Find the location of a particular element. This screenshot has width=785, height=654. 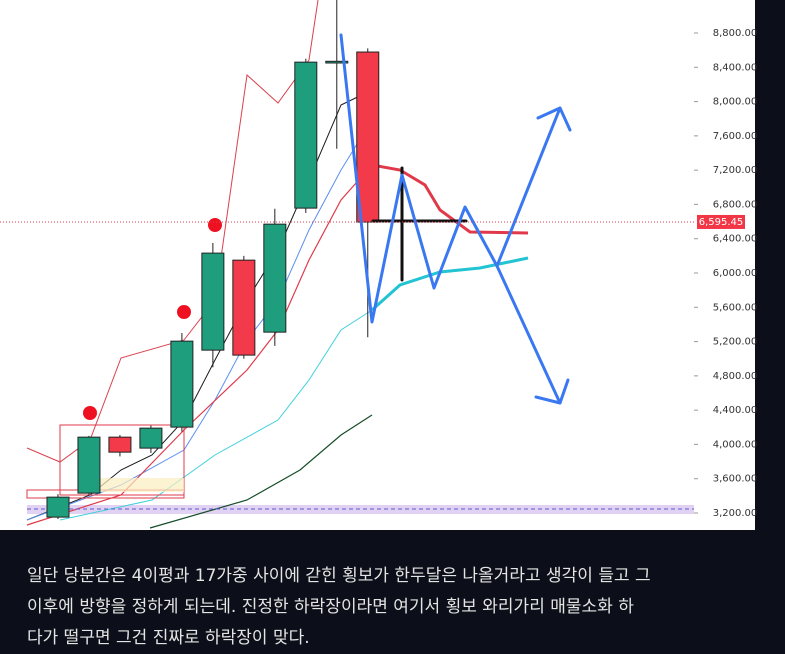

y-tick-label: 3,600.00 is located at coordinates (735, 479).